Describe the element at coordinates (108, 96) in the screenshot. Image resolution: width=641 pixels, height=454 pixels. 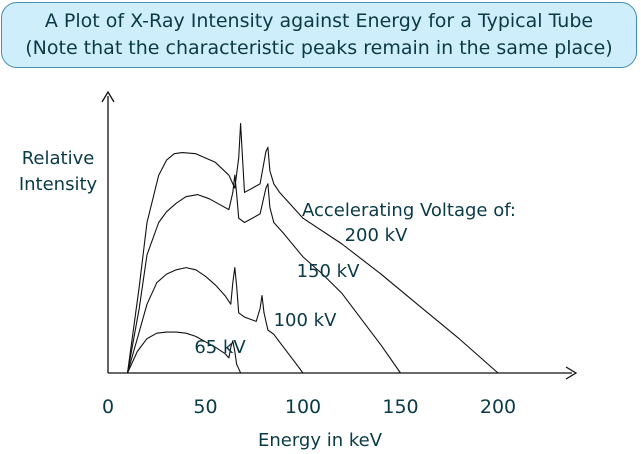
I see `y-axis-arrow` at that location.